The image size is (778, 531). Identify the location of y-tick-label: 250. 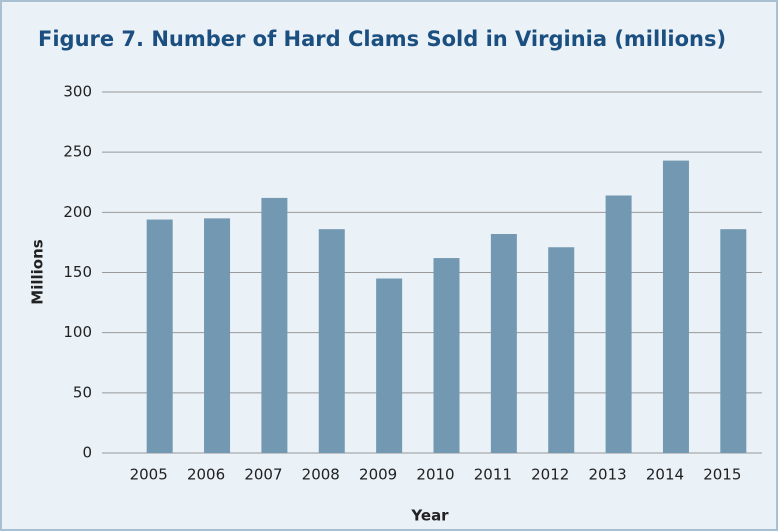
(77, 152).